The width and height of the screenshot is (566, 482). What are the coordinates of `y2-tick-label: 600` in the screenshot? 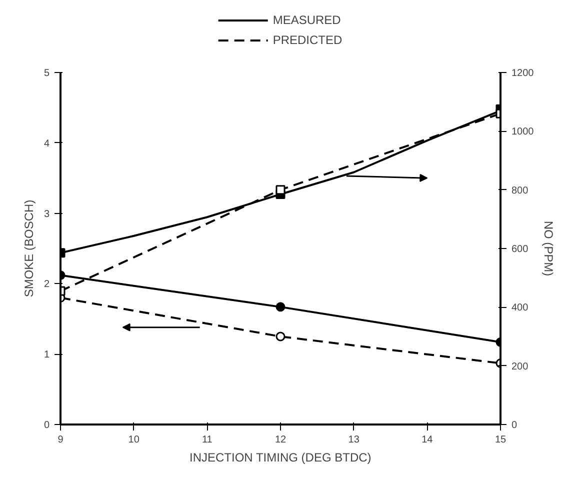 It's located at (520, 249).